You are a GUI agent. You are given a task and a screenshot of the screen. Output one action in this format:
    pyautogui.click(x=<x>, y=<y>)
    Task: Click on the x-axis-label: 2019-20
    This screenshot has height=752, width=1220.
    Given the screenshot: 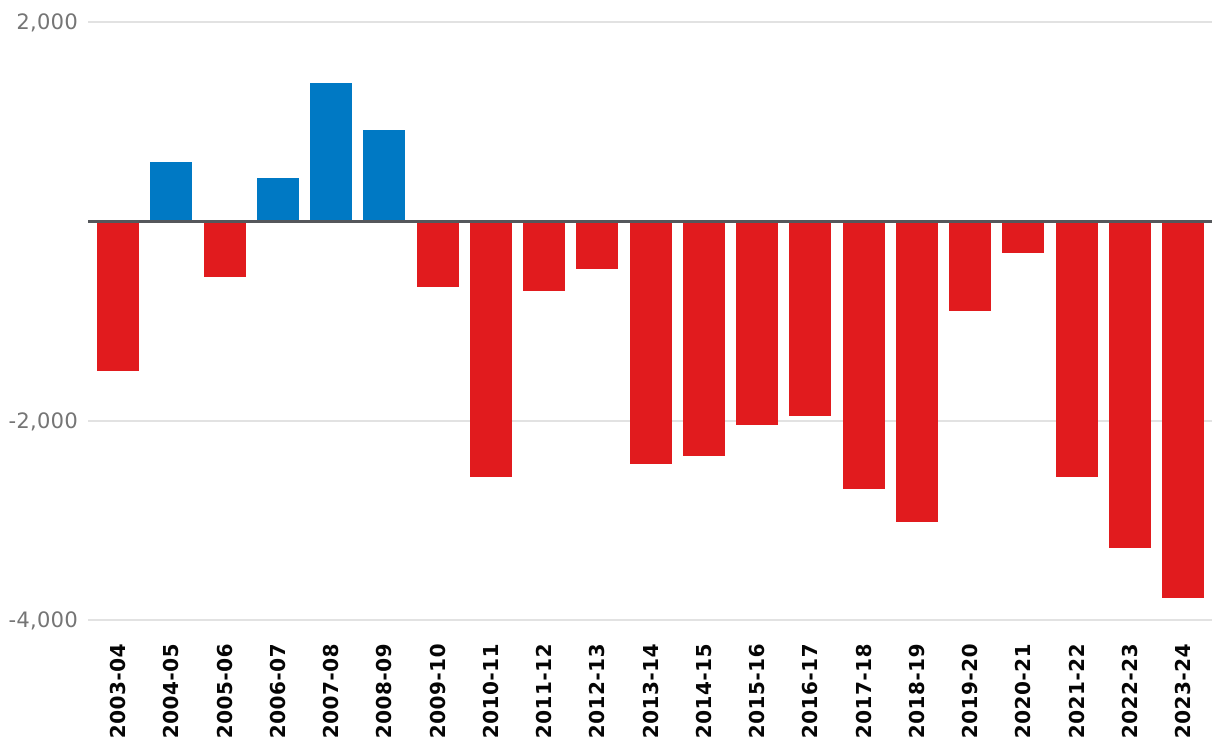 What is the action you would take?
    pyautogui.click(x=970, y=691)
    